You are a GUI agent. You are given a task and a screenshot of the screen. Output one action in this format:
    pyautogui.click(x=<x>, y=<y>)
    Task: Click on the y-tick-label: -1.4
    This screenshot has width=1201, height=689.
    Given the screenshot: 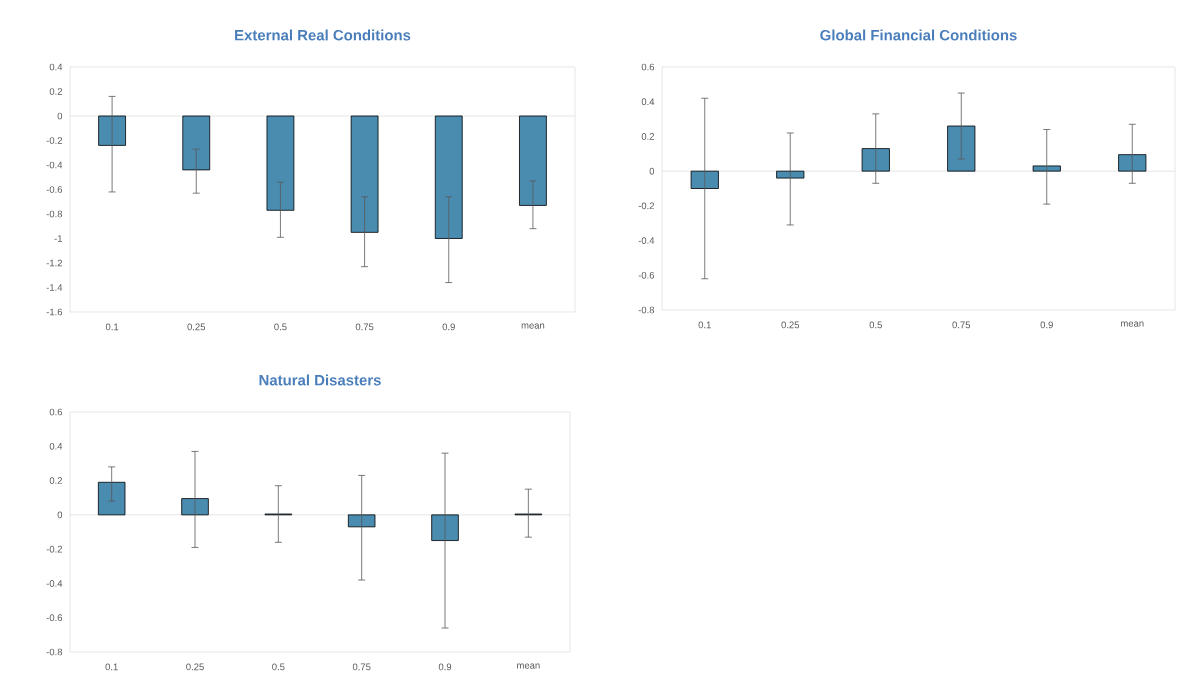 What is the action you would take?
    pyautogui.click(x=54, y=287)
    